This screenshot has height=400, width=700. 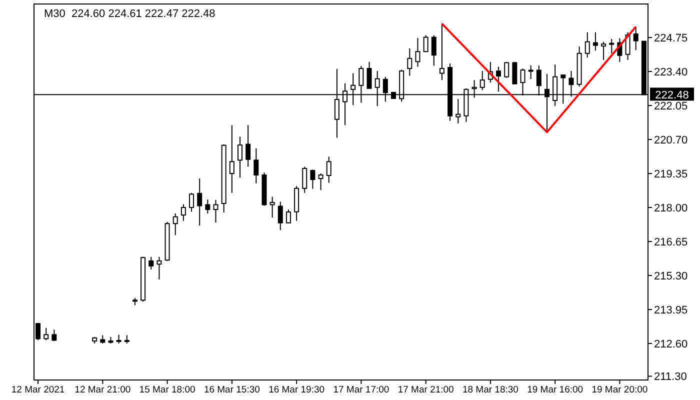 I want to click on x-tick-label: 12 Mar 21:00, so click(x=102, y=390).